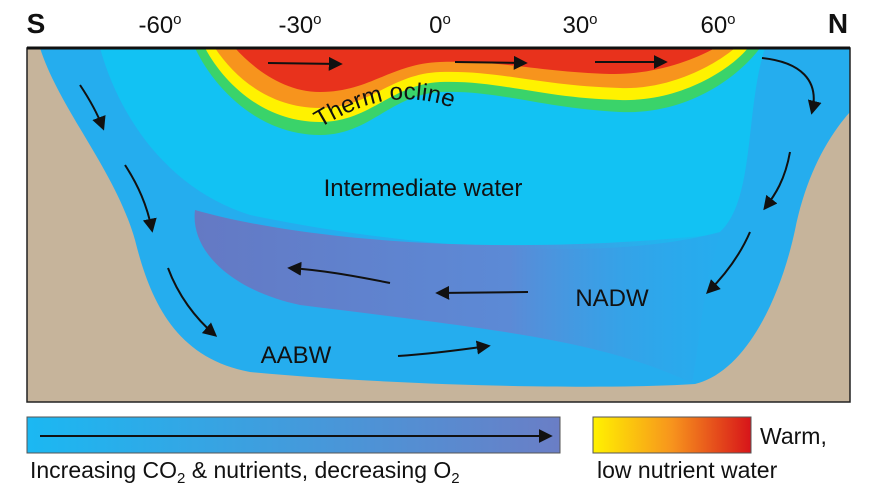 This screenshot has height=495, width=876. Describe the element at coordinates (838, 23) in the screenshot. I see `north-label: N` at that location.